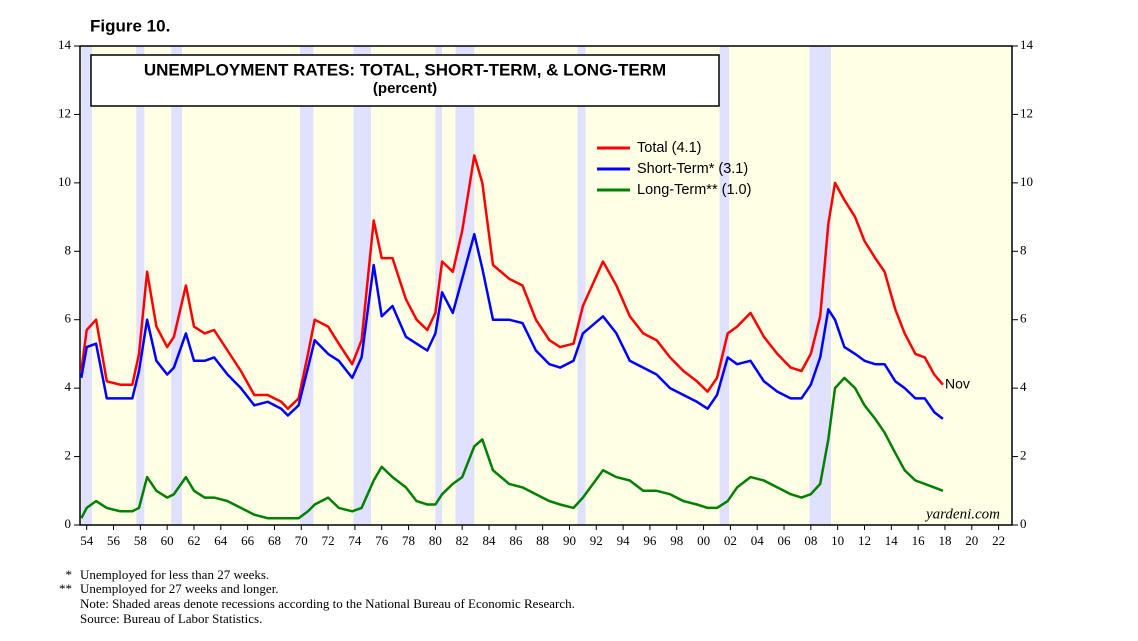  Describe the element at coordinates (569, 540) in the screenshot. I see `x-tick-label: 90` at that location.